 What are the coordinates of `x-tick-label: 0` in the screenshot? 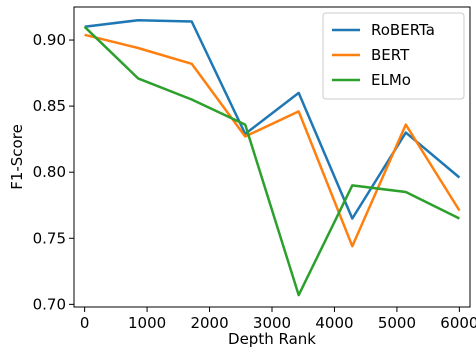 It's located at (85, 323).